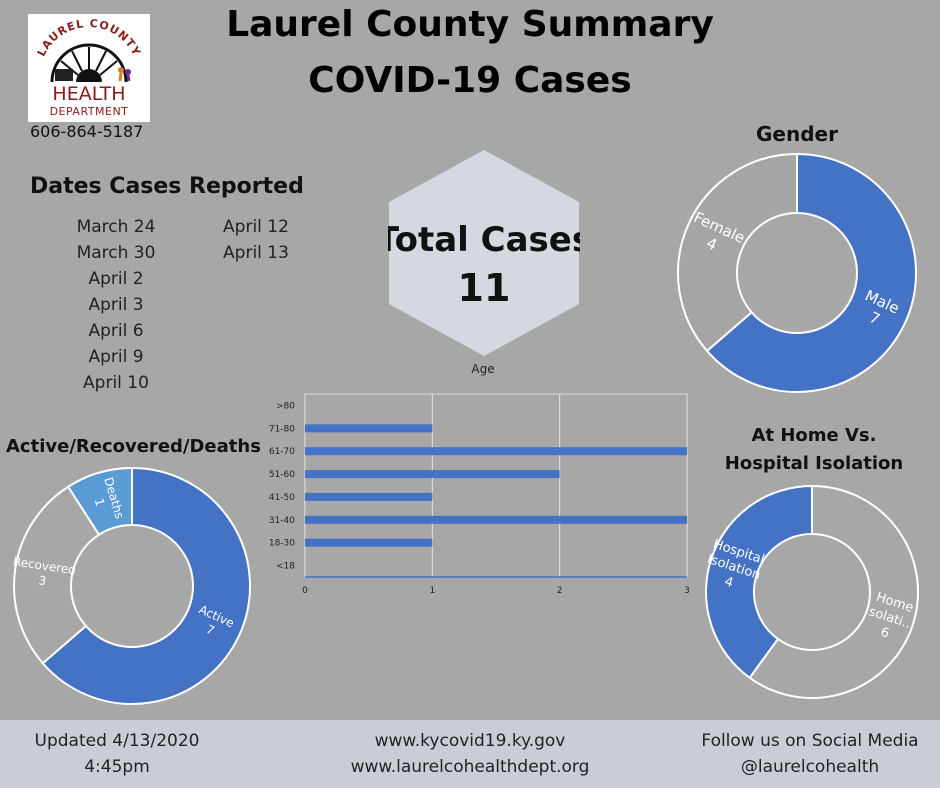 This screenshot has width=940, height=788. Describe the element at coordinates (797, 134) in the screenshot. I see `gender-chart-title: Gender` at that location.